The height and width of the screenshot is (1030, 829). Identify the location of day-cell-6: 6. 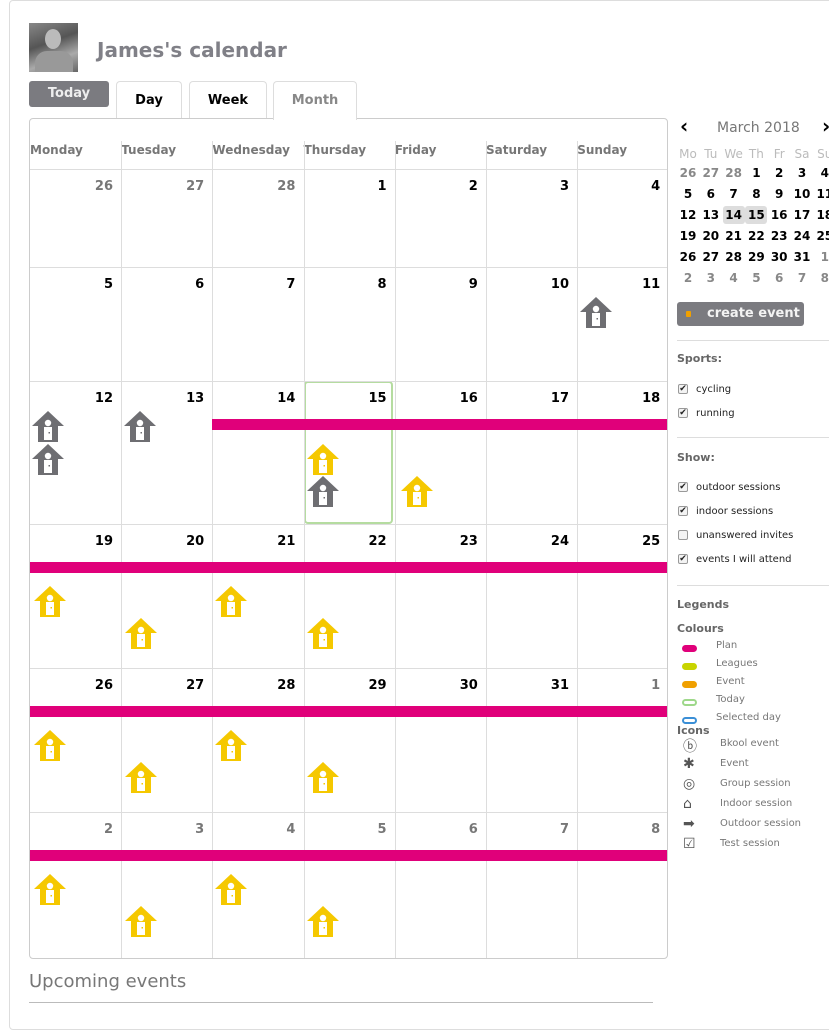
(473, 829).